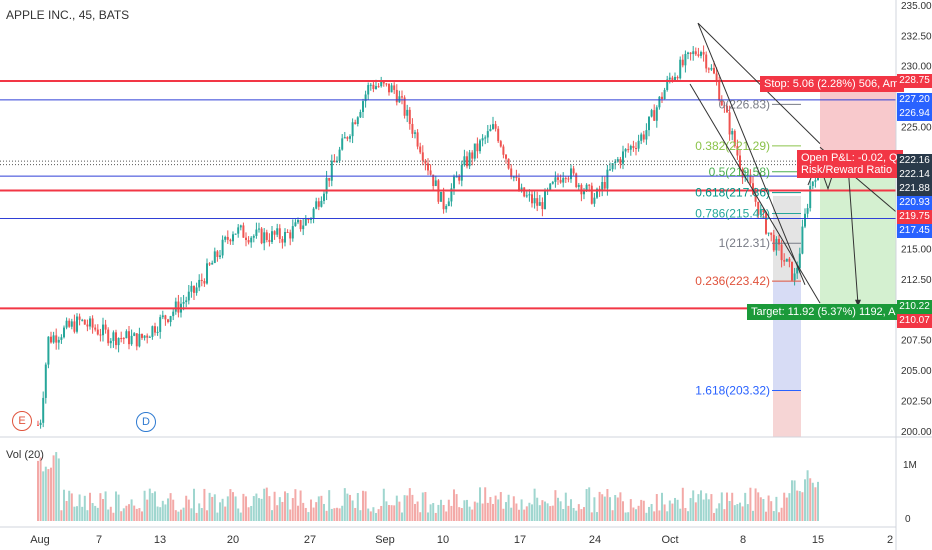 Image resolution: width=932 pixels, height=550 pixels. Describe the element at coordinates (916, 249) in the screenshot. I see `price-tick-label: 215.00` at that location.